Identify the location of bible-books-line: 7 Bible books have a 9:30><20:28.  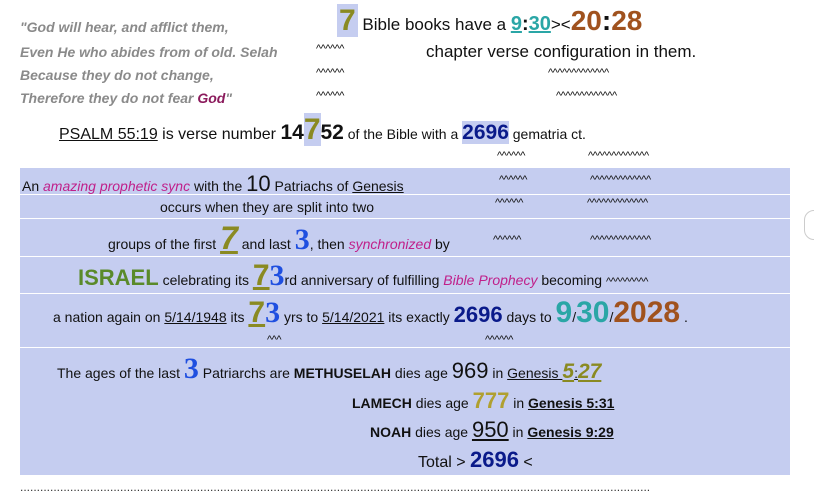
(489, 21).